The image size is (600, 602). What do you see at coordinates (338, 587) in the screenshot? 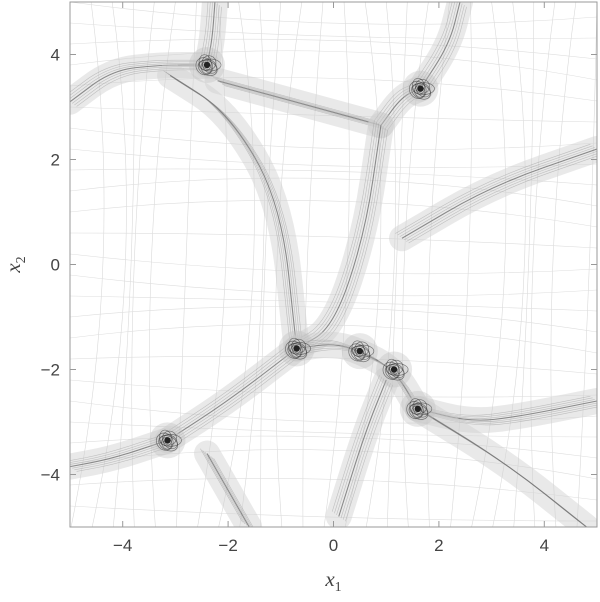
I see `x-axis-title-sub: 1` at bounding box center [338, 587].